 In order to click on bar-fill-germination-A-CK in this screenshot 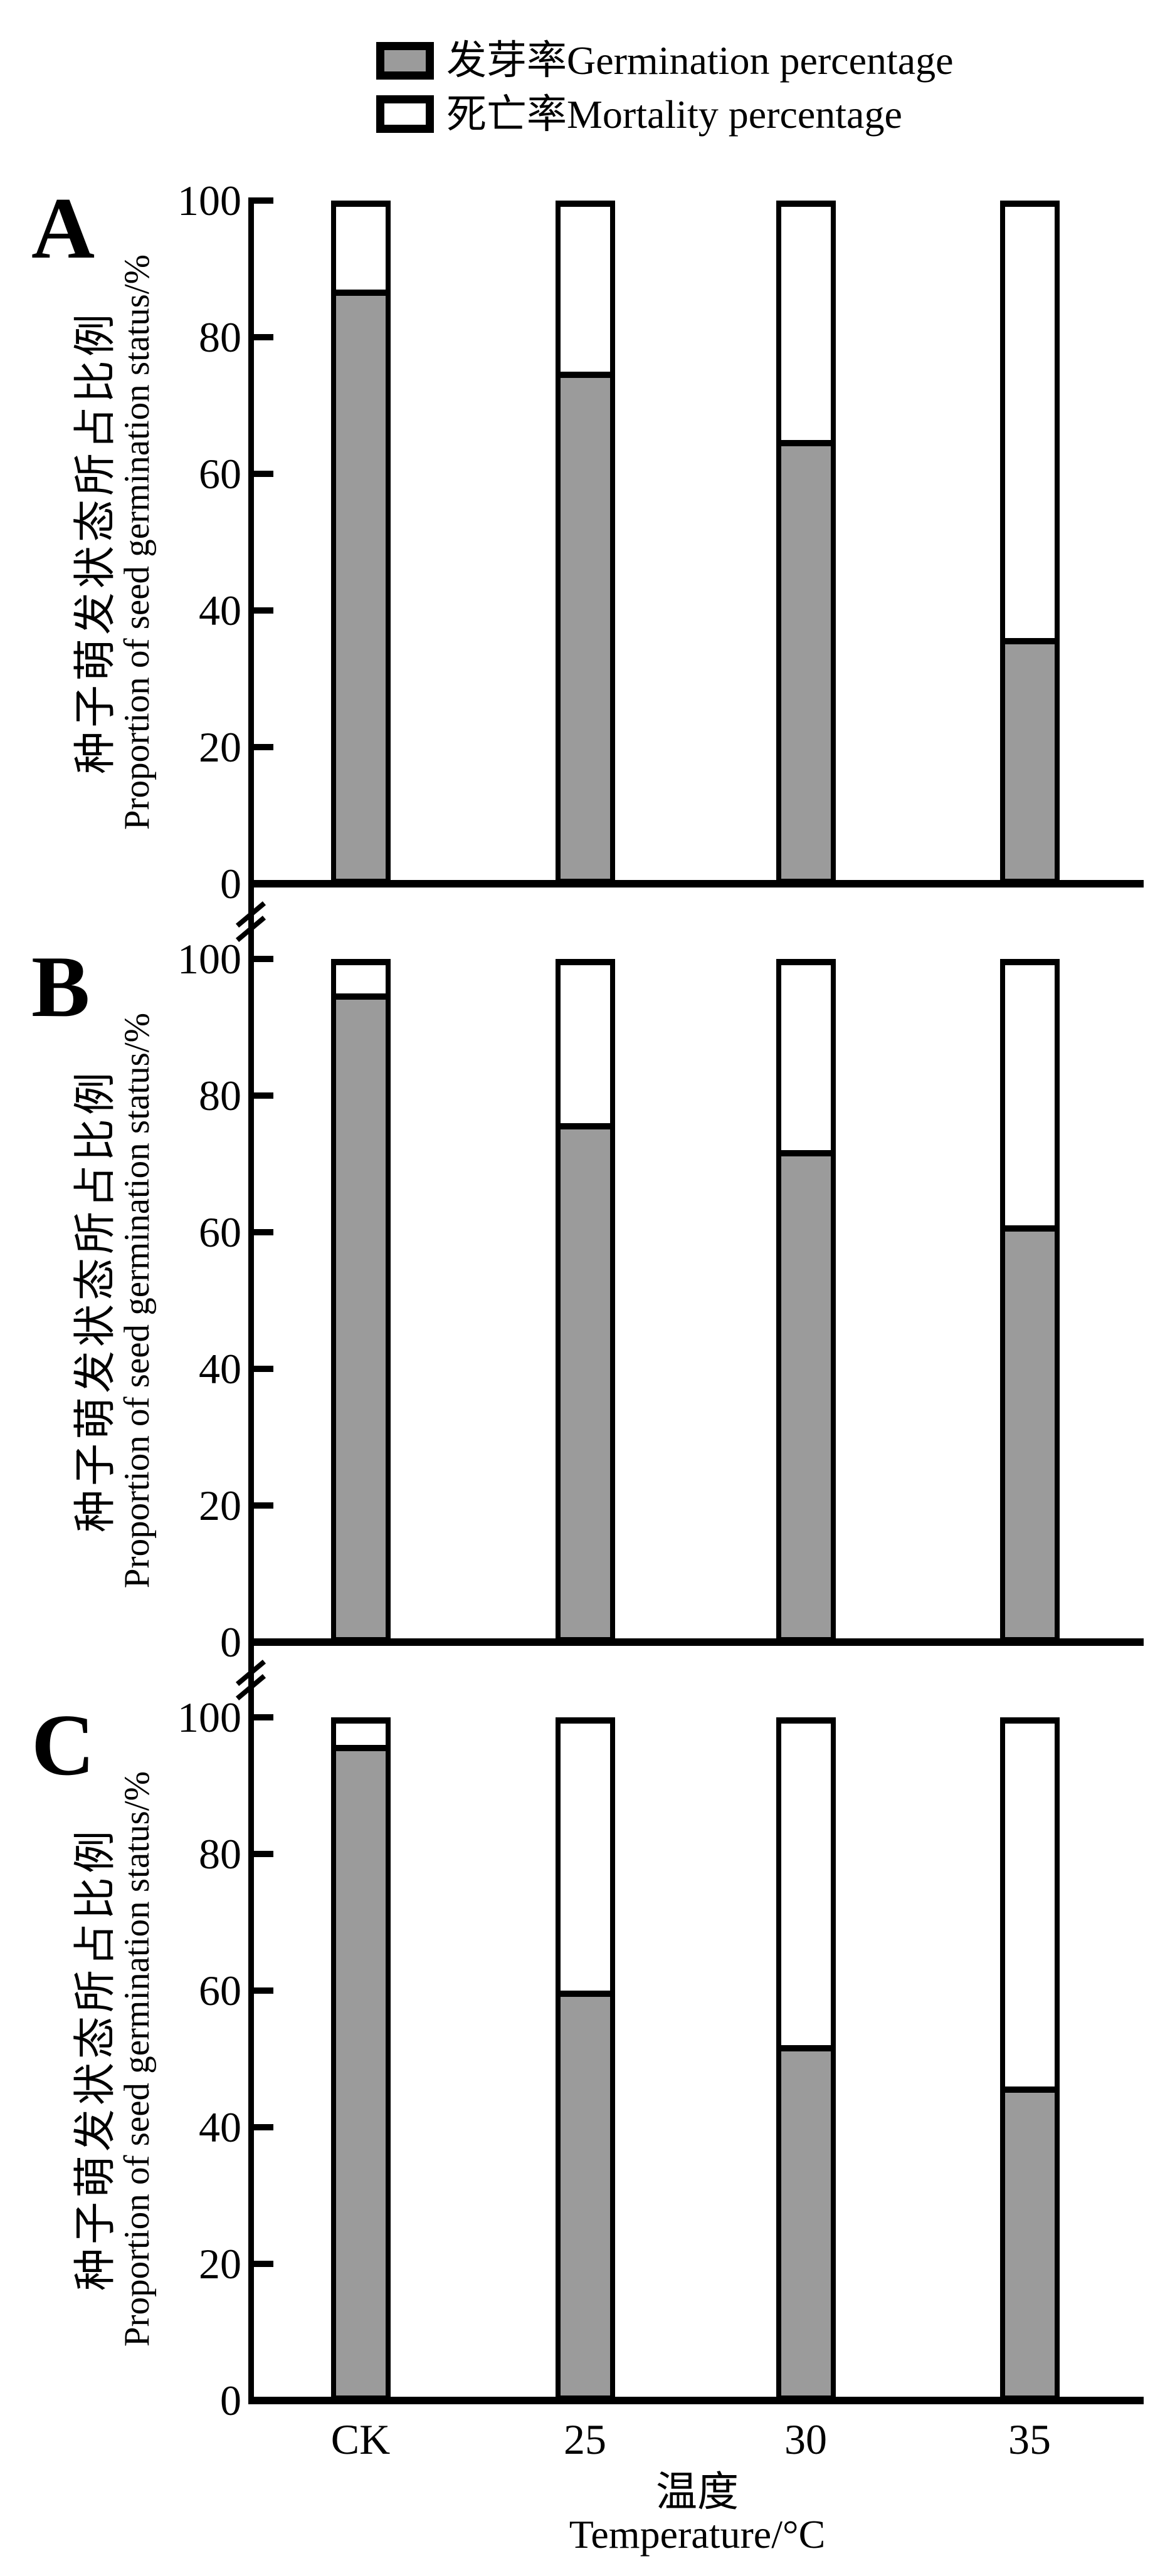, I will do `click(360, 584)`.